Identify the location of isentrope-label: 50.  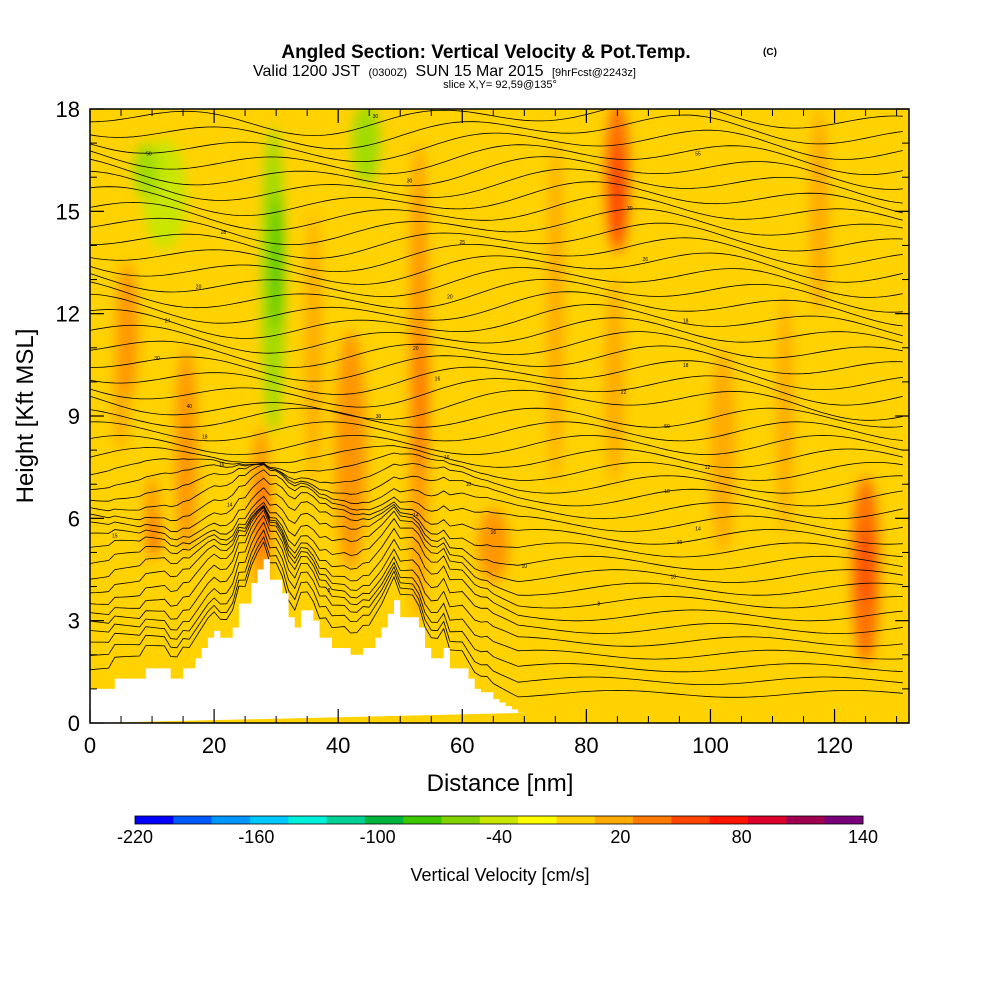
(149, 154).